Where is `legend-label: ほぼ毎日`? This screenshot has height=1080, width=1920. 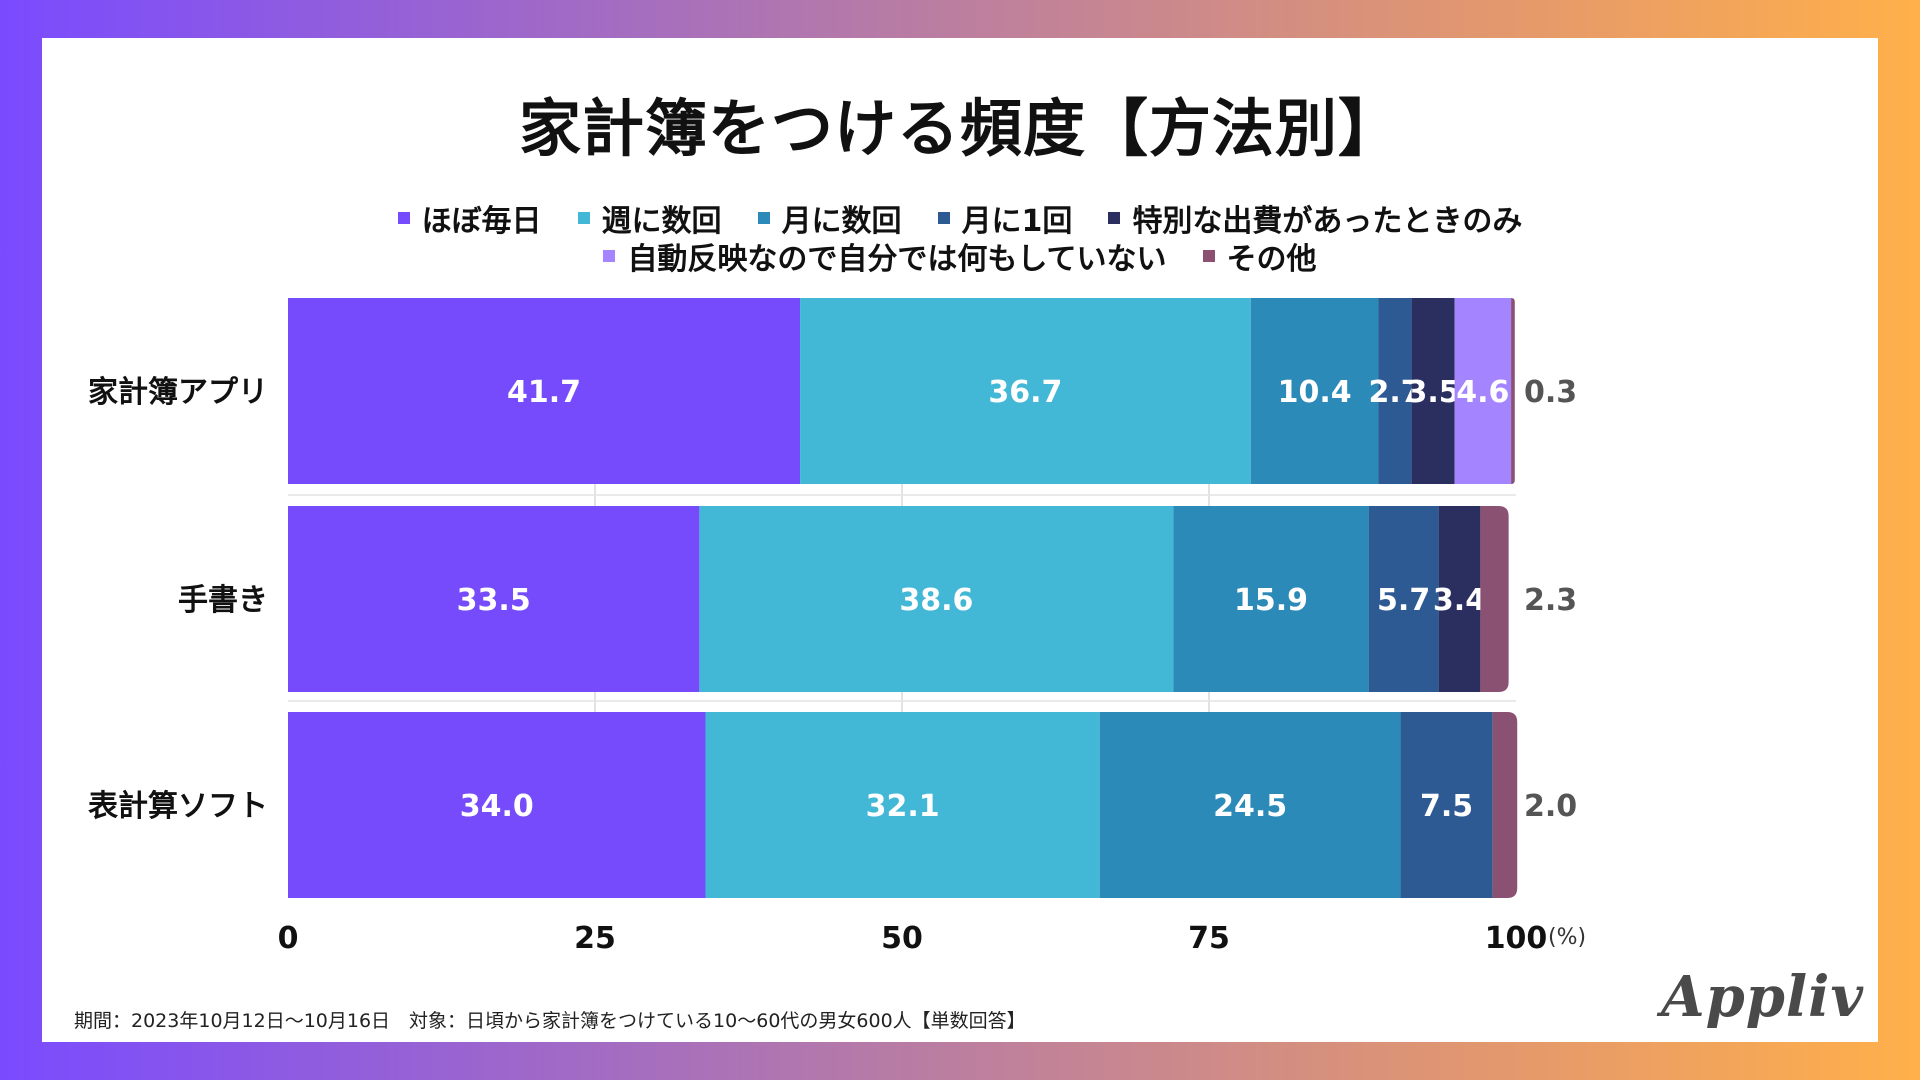 legend-label: ほぼ毎日 is located at coordinates (481, 221).